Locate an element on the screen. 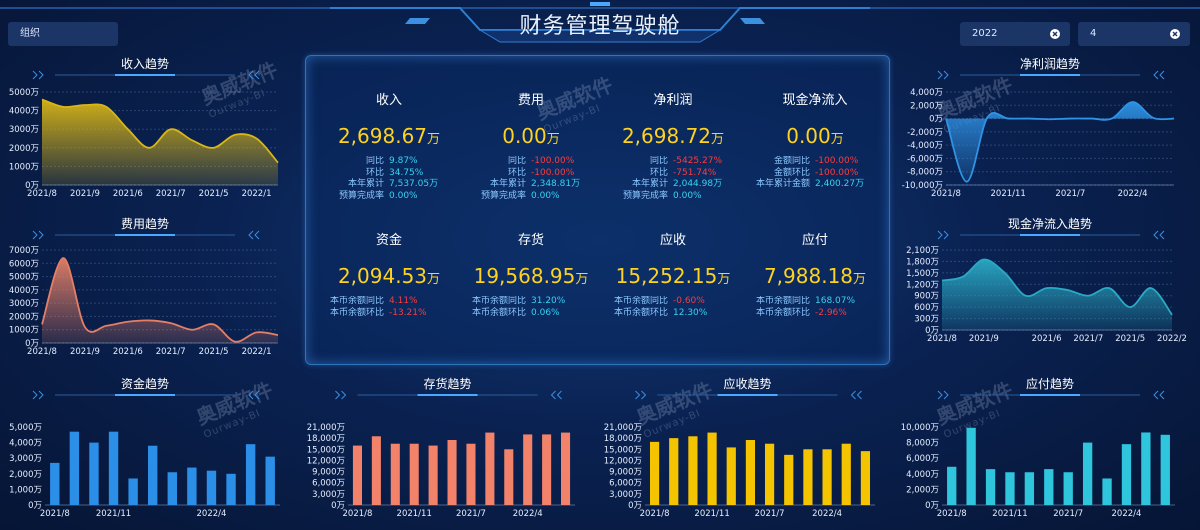 This screenshot has width=1200, height=530. kpi-row: 金额同比 -100.00% is located at coordinates (815, 162).